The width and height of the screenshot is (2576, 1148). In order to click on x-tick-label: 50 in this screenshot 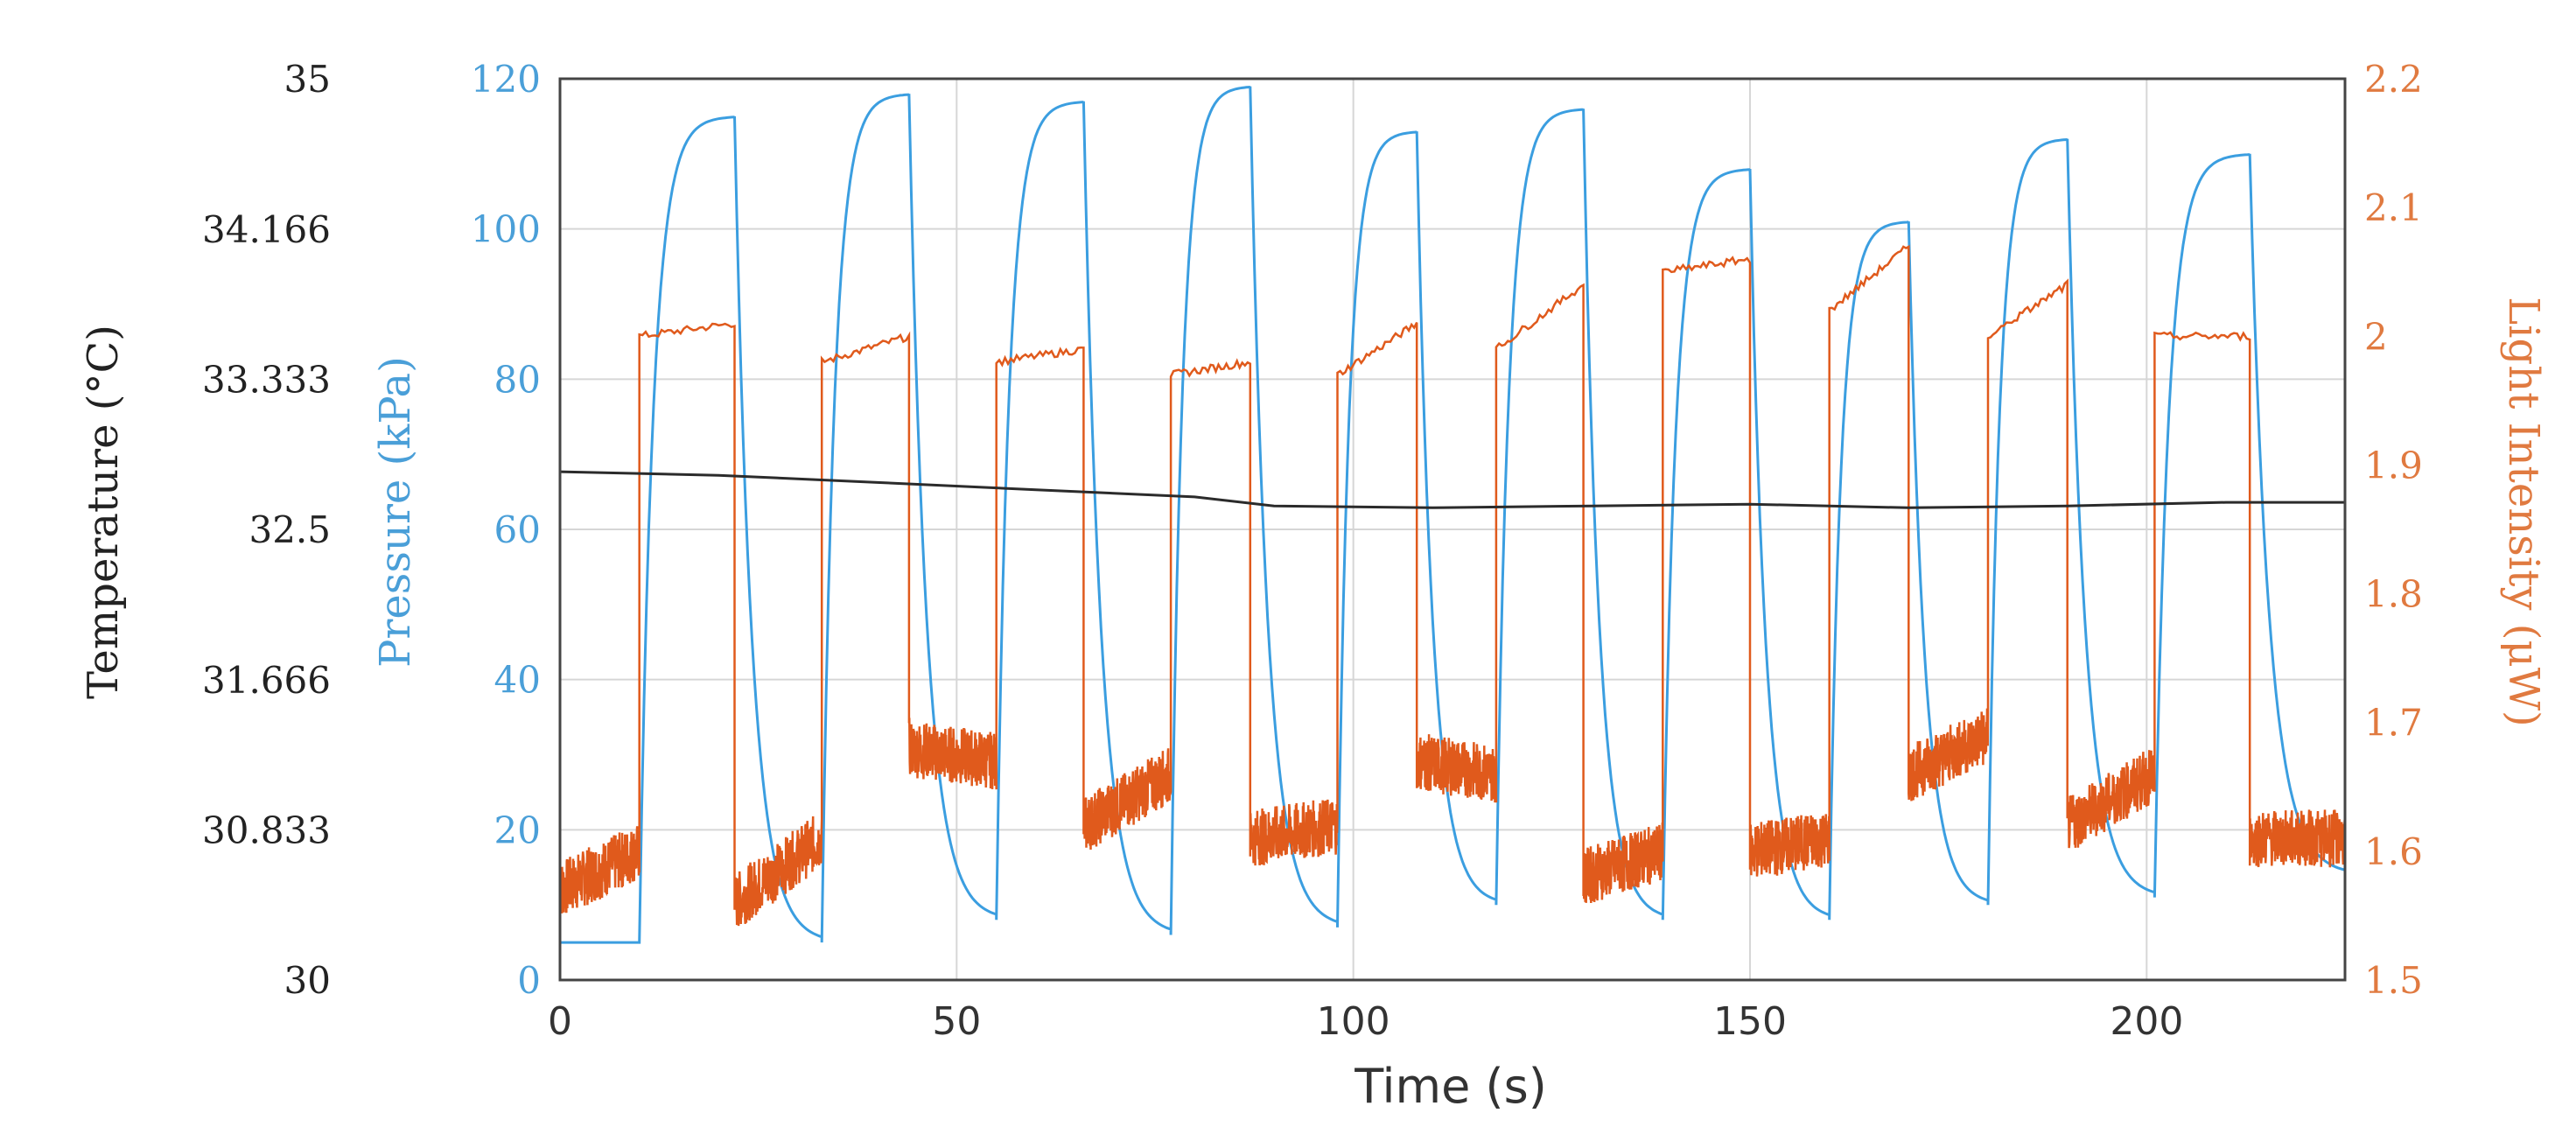, I will do `click(956, 1021)`.